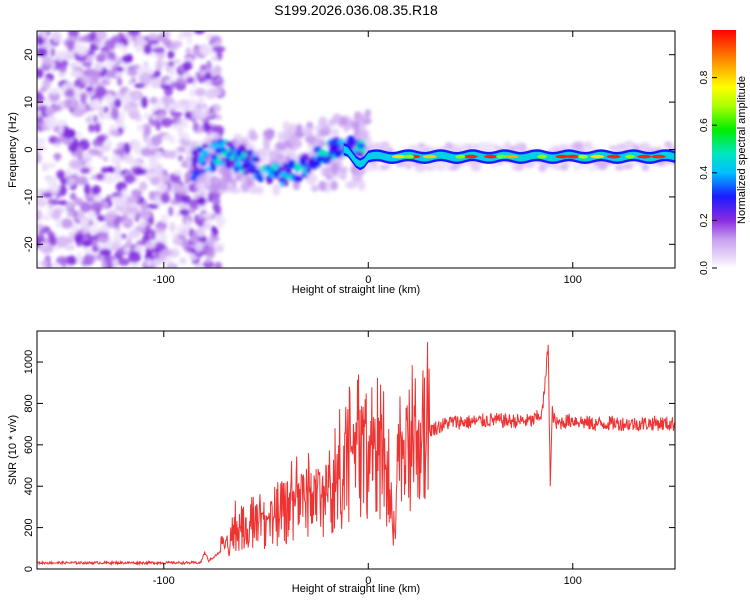 Image resolution: width=750 pixels, height=600 pixels. I want to click on ridge-warm-spot, so click(409, 156).